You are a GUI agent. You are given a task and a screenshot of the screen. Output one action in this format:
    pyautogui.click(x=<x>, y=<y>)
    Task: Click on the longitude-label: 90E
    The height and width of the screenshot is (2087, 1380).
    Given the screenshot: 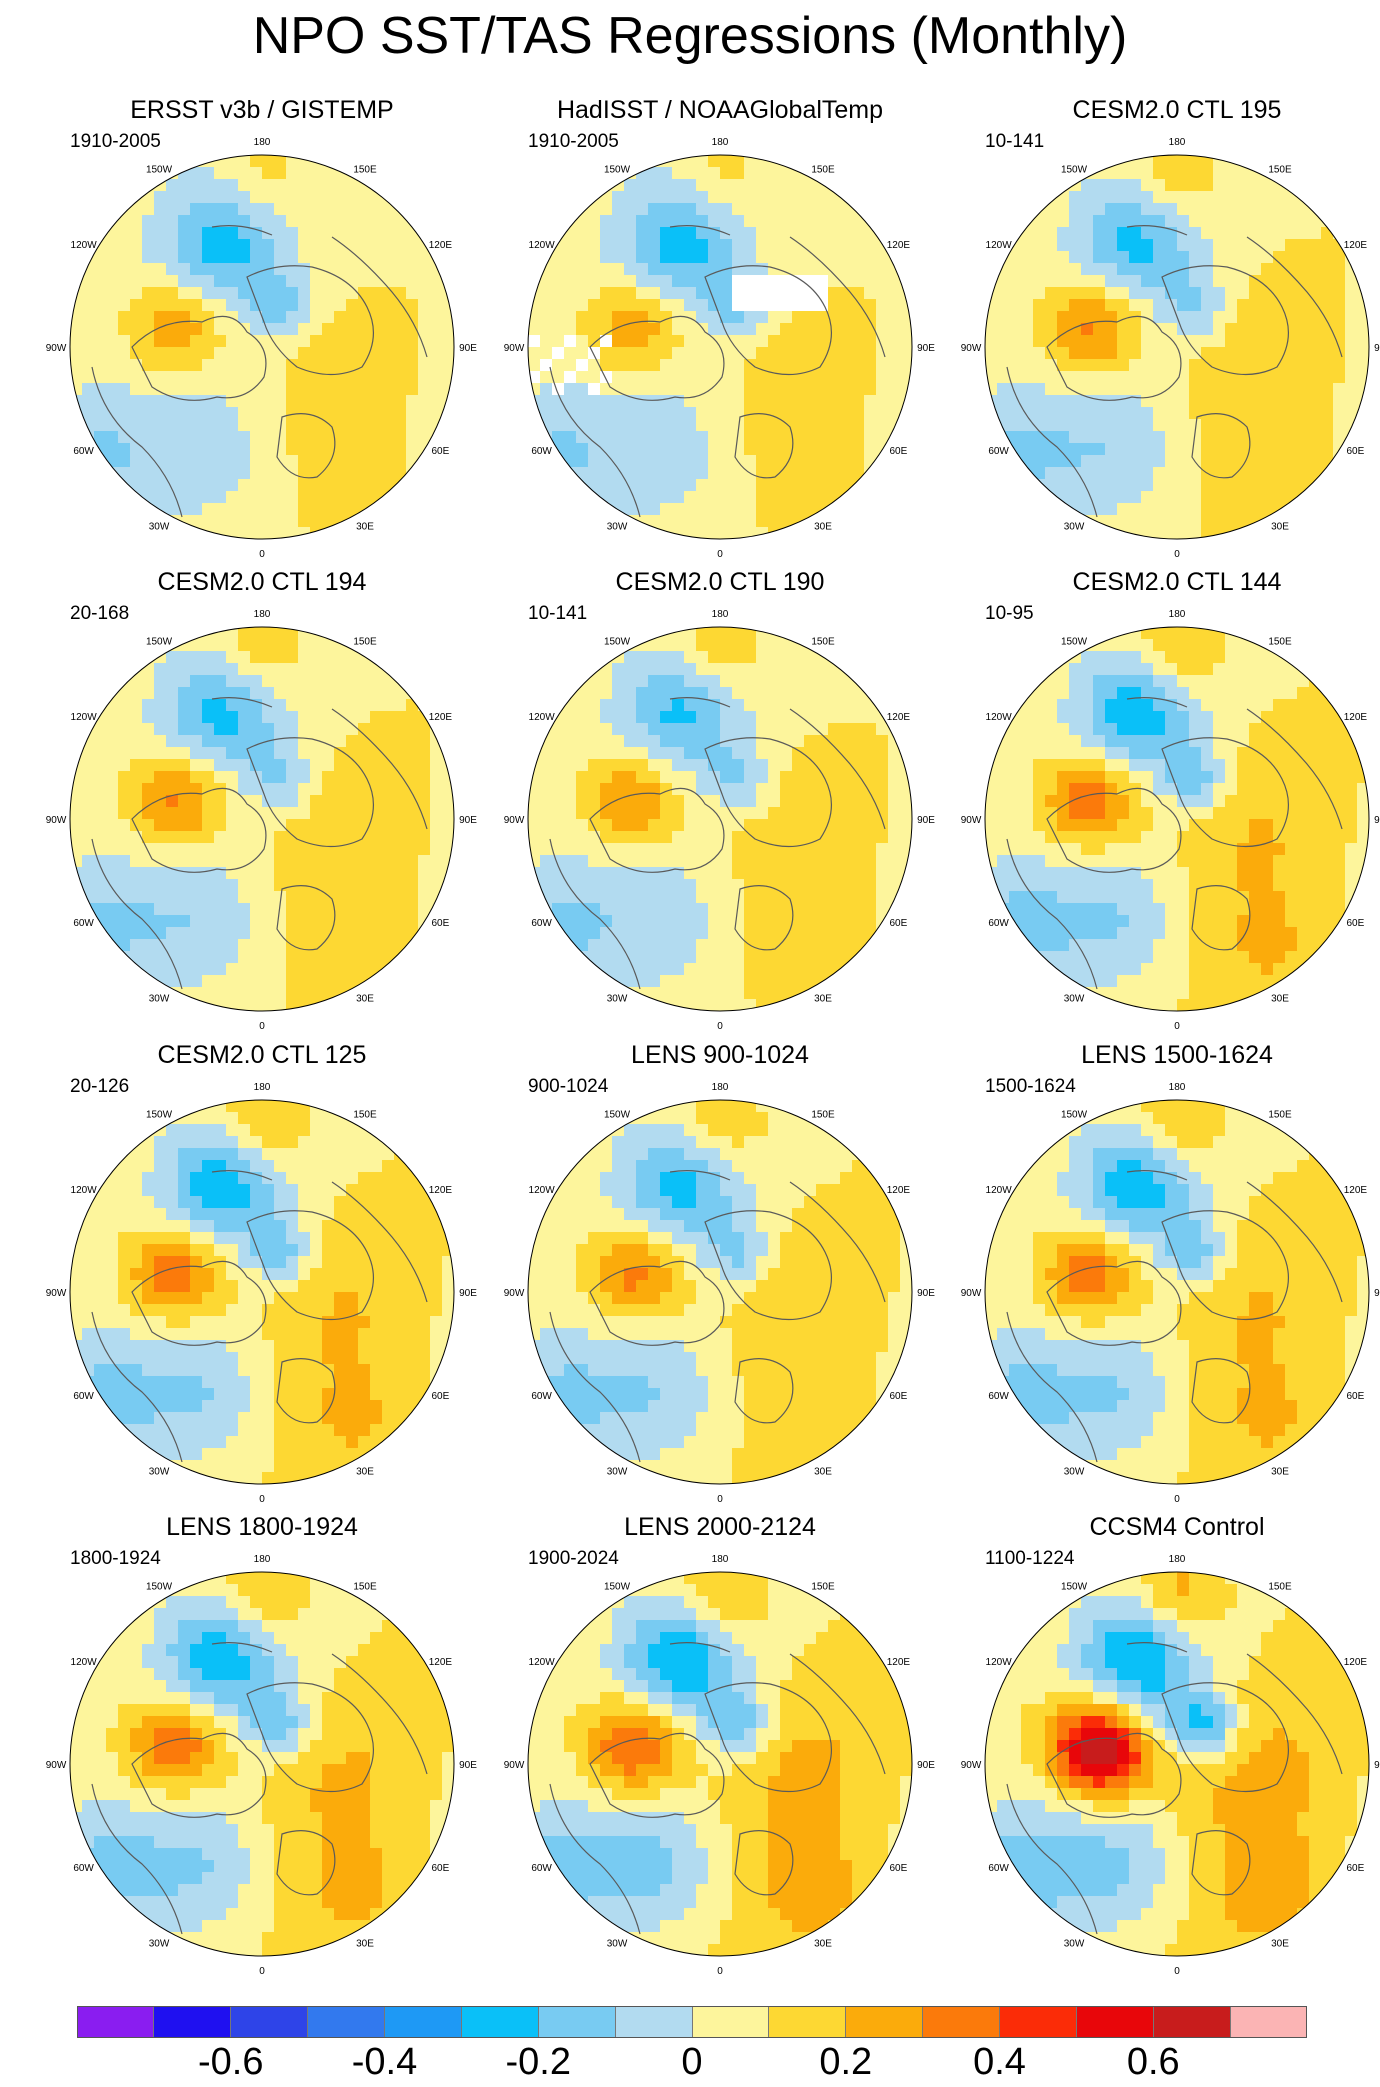 What is the action you would take?
    pyautogui.click(x=468, y=348)
    